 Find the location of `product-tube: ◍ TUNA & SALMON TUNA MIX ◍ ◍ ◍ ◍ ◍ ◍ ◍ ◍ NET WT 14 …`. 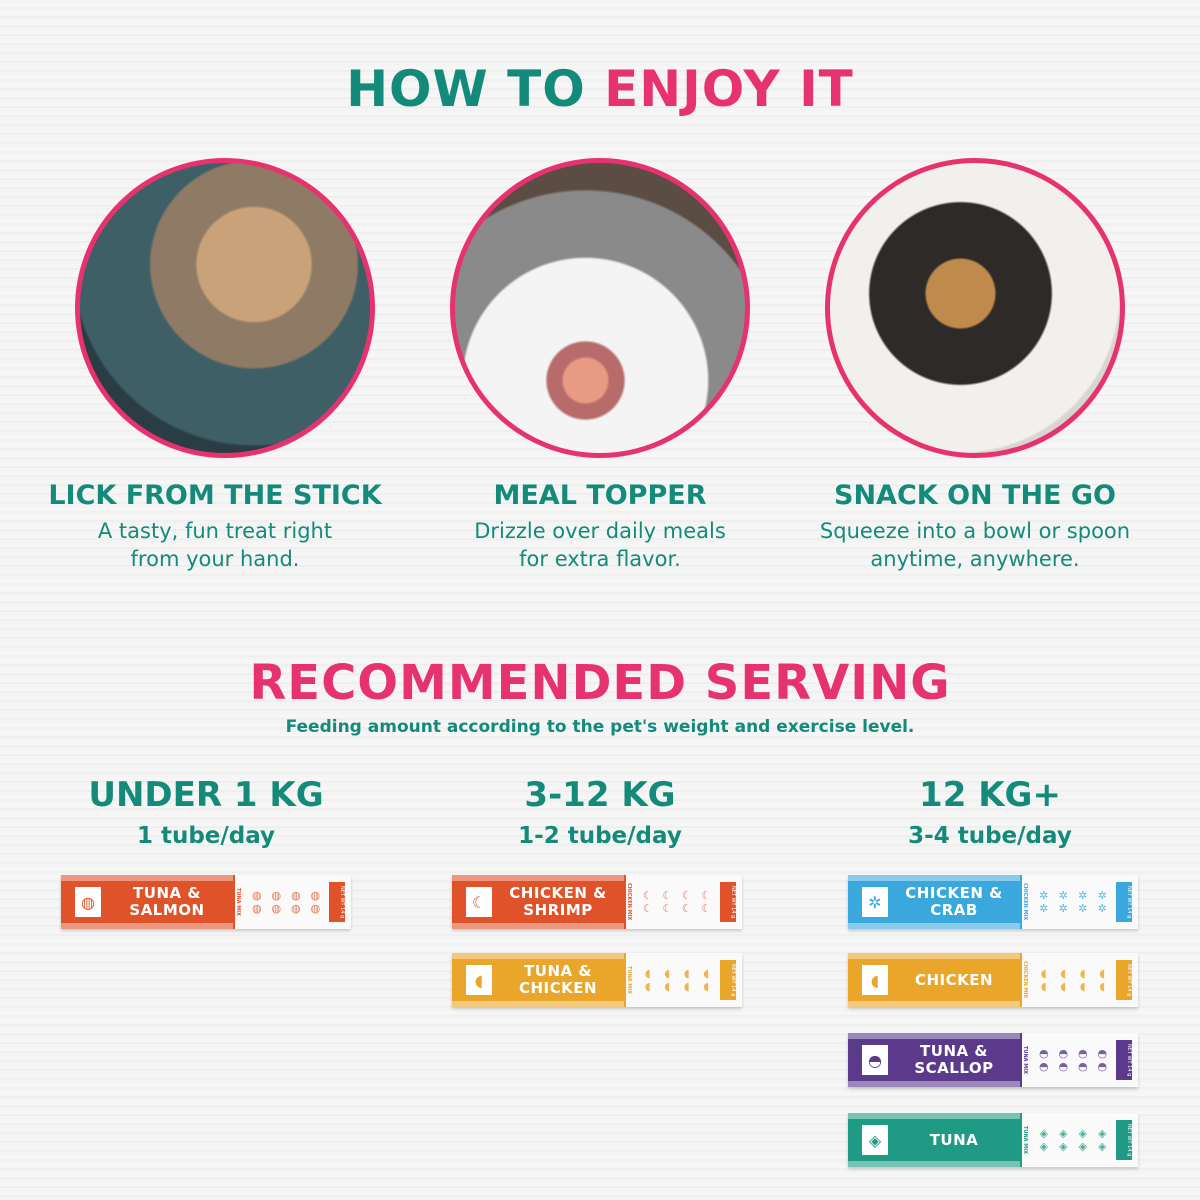

product-tube: ◍ TUNA & SALMON TUNA MIX ◍ ◍ ◍ ◍ ◍ ◍ ◍ ◍ NET WT 14 … is located at coordinates (206, 902).